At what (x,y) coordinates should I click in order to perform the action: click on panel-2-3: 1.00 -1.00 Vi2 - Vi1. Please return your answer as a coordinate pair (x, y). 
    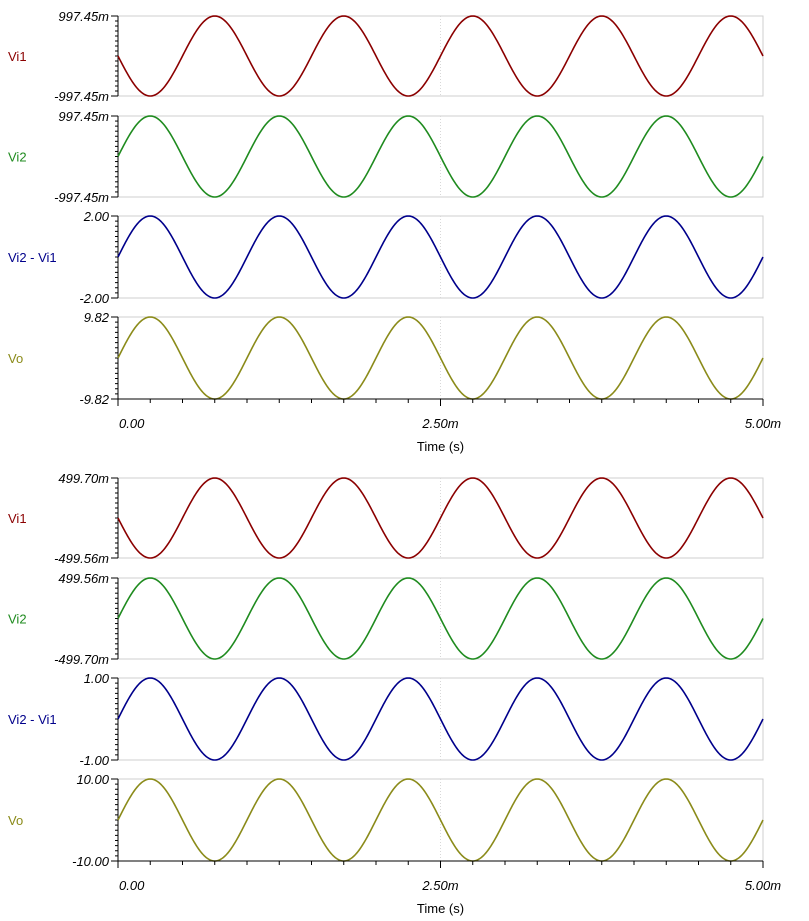
    Looking at the image, I should click on (386, 719).